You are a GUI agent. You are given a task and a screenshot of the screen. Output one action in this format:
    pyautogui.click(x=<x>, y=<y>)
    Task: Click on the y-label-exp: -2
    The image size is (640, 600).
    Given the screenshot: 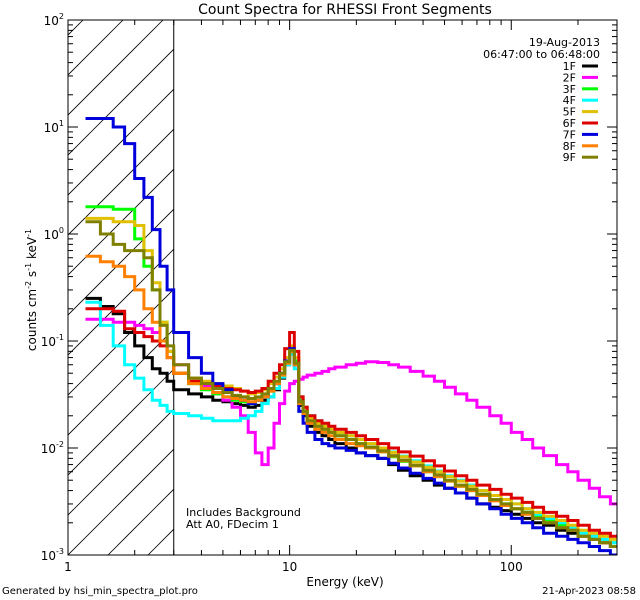 What is the action you would take?
    pyautogui.click(x=28, y=285)
    